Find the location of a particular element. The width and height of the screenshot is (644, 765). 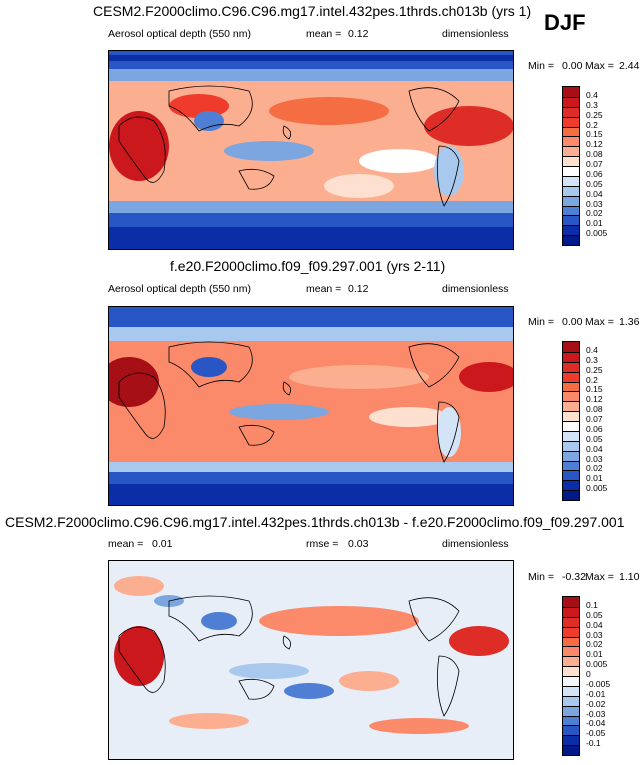

panel-3-units: dimensionless is located at coordinates (475, 544).